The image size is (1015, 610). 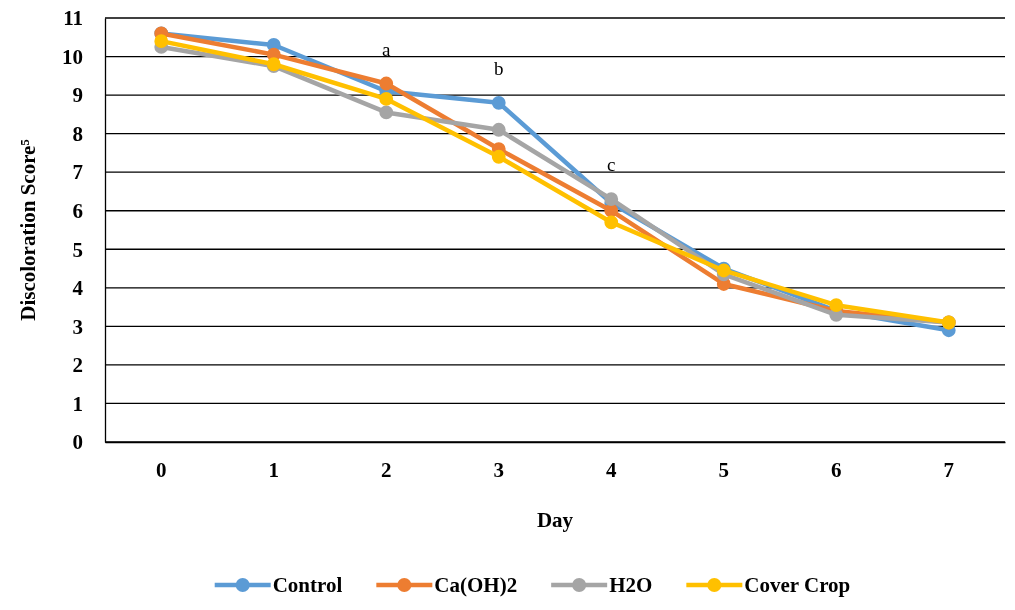 What do you see at coordinates (72, 56) in the screenshot?
I see `y-tick-label: 10` at bounding box center [72, 56].